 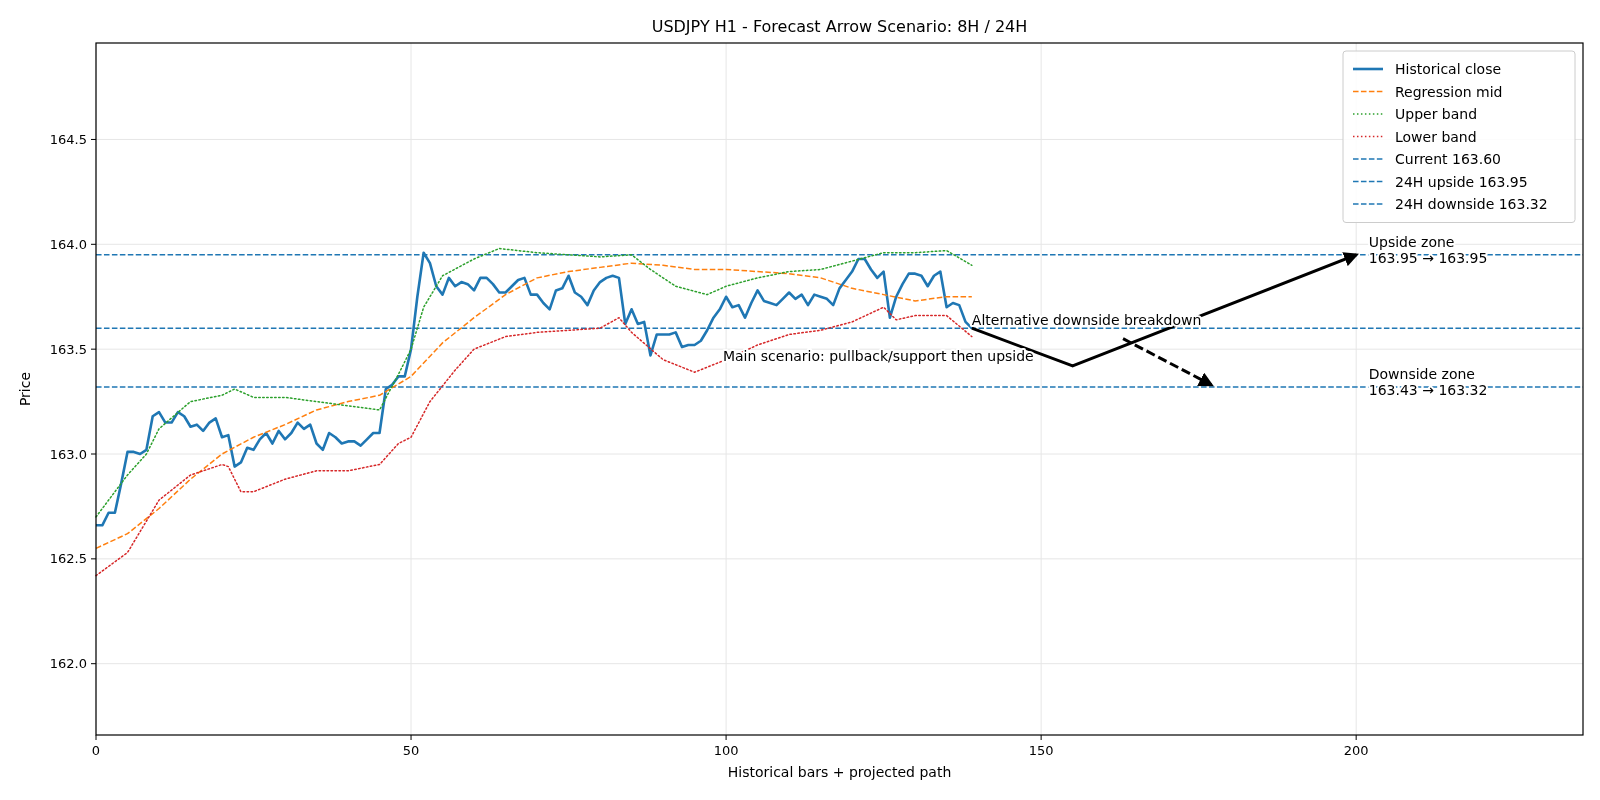 I want to click on legend-label: Current 163.60, so click(x=1448, y=159).